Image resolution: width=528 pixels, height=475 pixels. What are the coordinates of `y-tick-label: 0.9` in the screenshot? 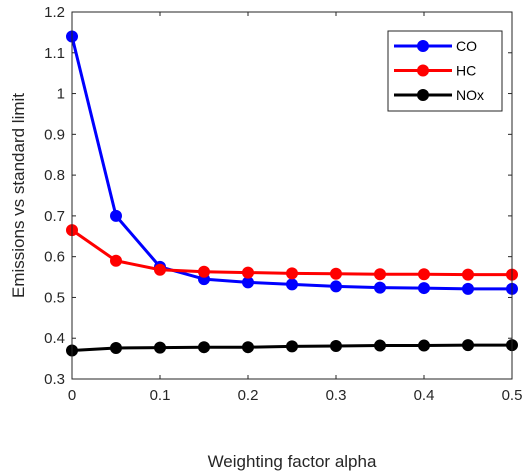 It's located at (54, 134).